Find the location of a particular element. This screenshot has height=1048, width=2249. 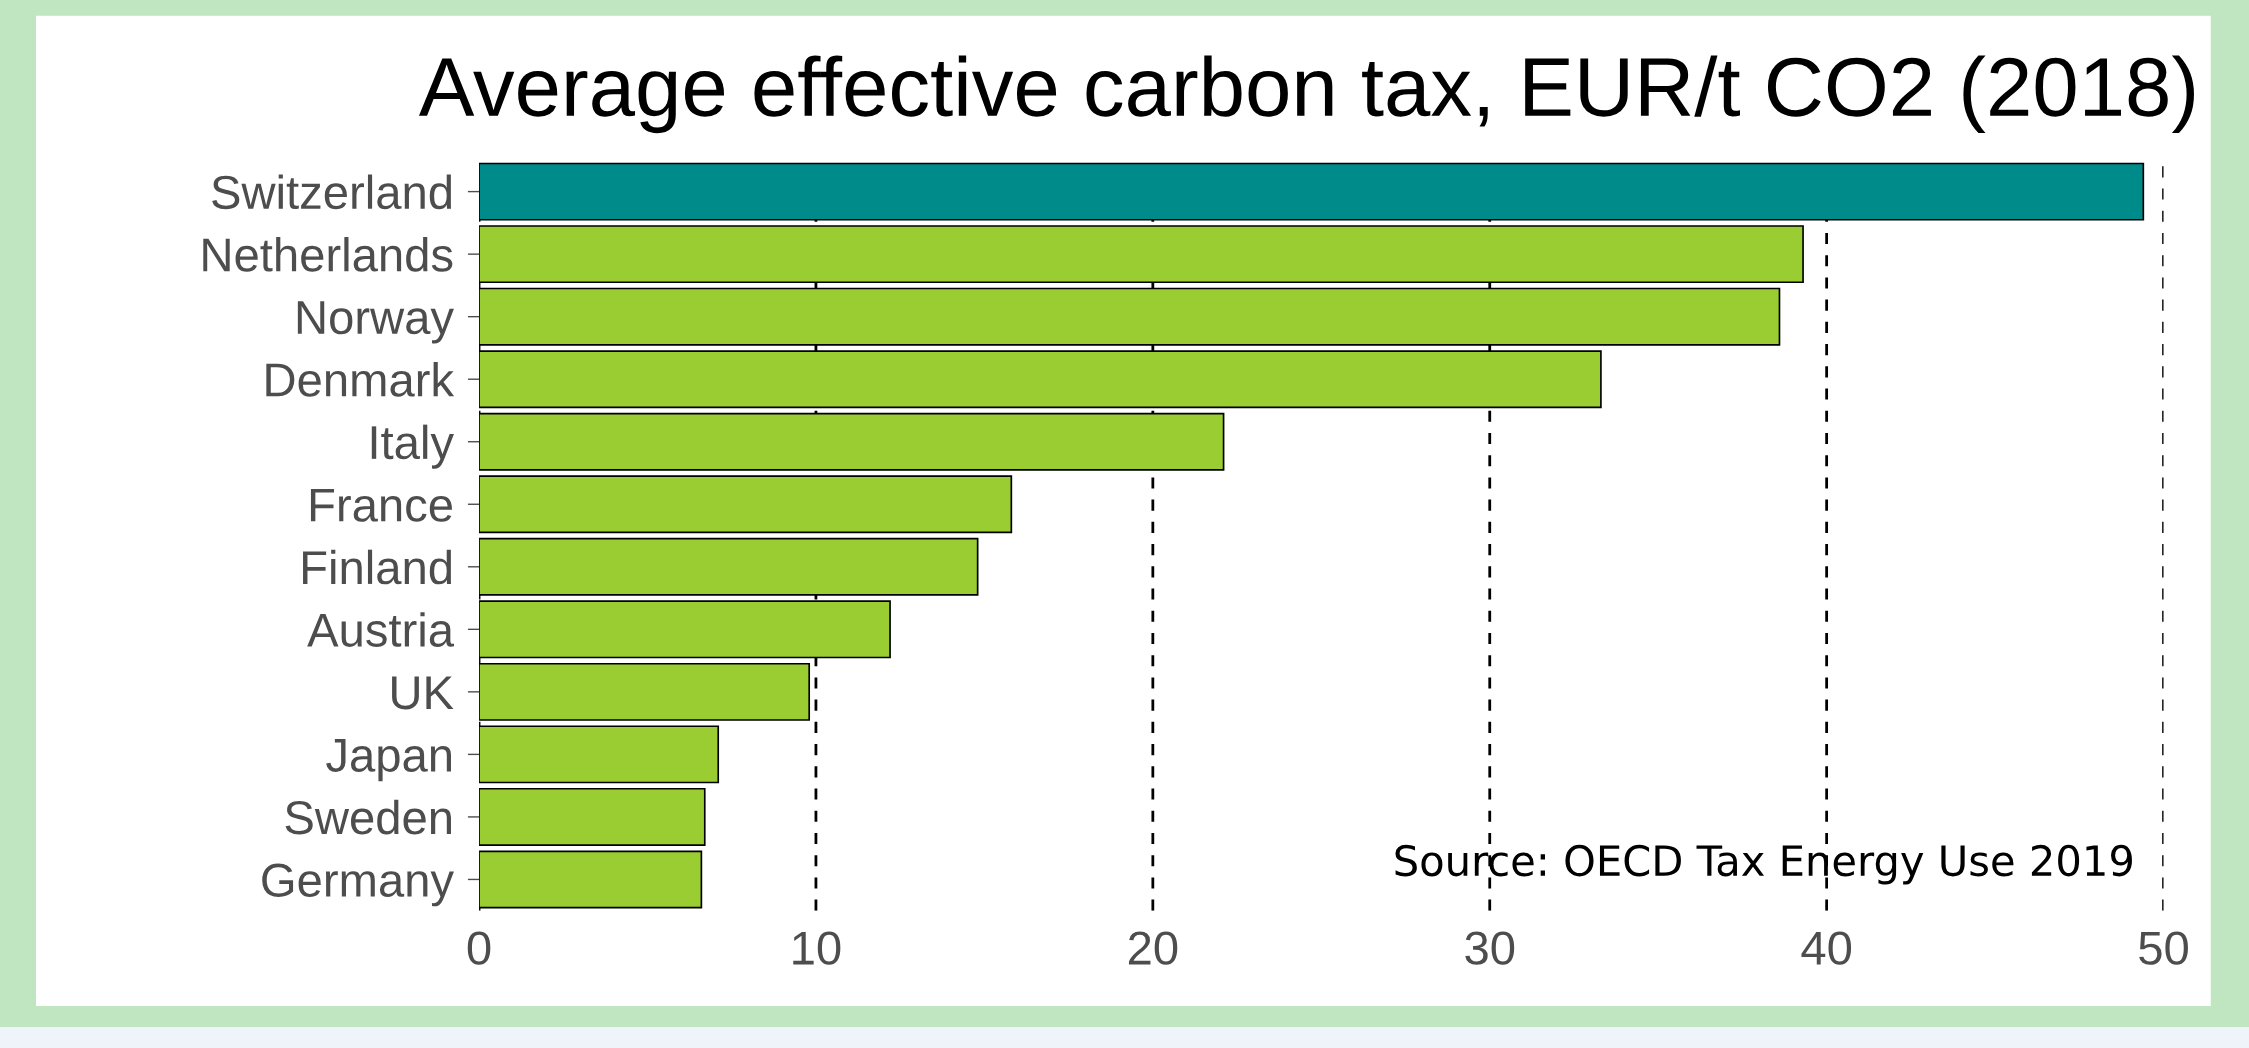

y-tick-label: Italy is located at coordinates (412, 446).